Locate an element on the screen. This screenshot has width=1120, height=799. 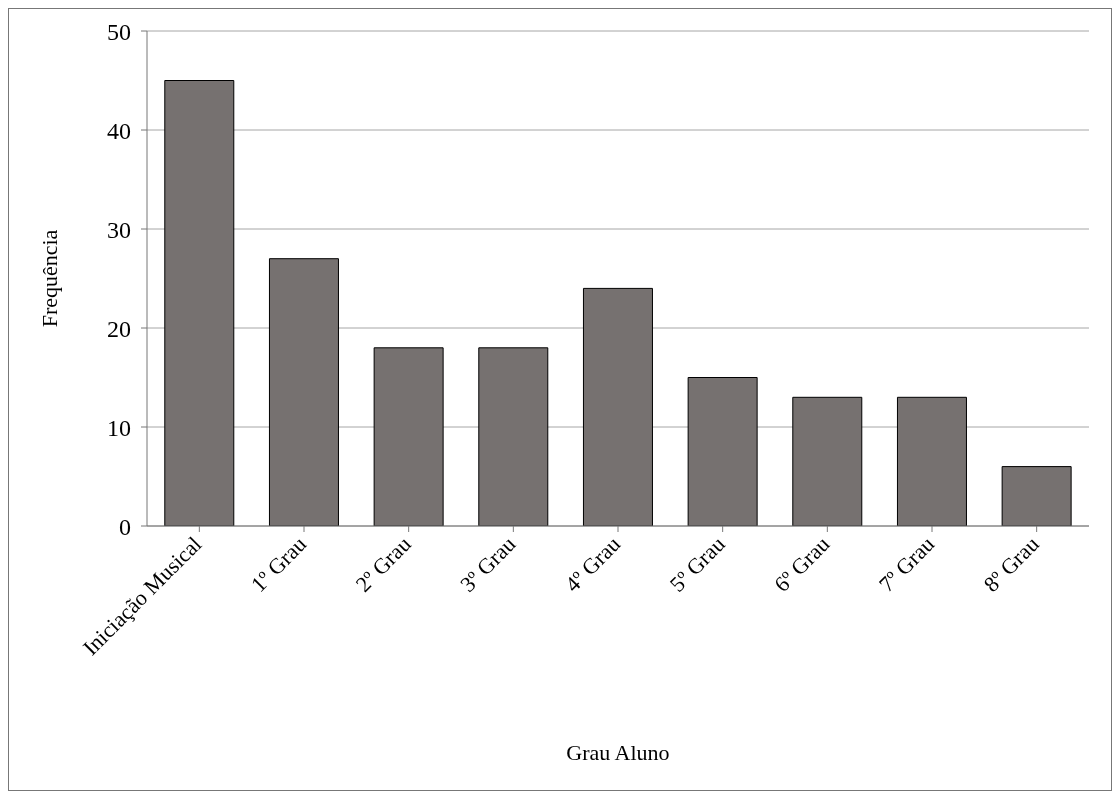
y-tick-label: 50 is located at coordinates (119, 31).